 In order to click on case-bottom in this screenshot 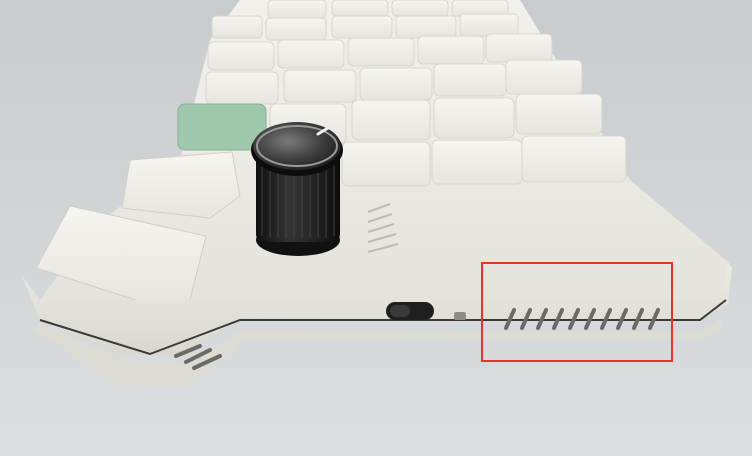, I will do `click(378, 352)`.